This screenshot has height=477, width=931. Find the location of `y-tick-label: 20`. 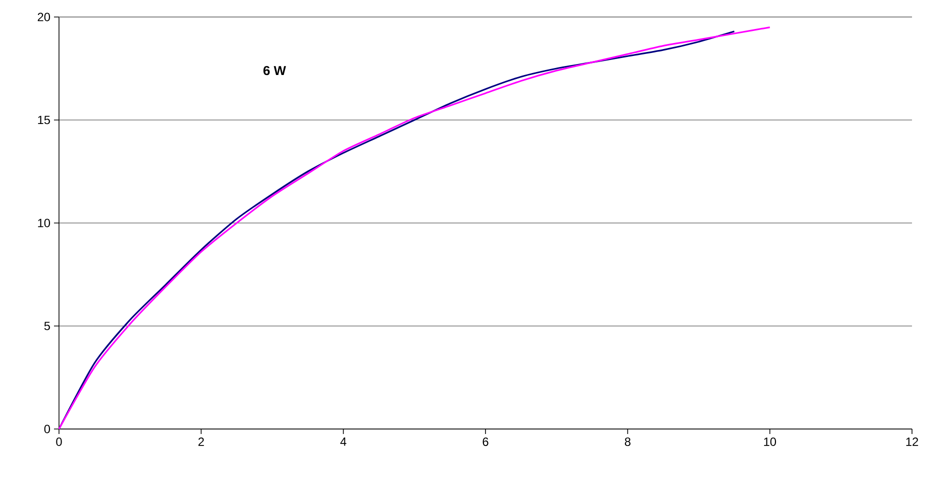

y-tick-label: 20 is located at coordinates (44, 17).